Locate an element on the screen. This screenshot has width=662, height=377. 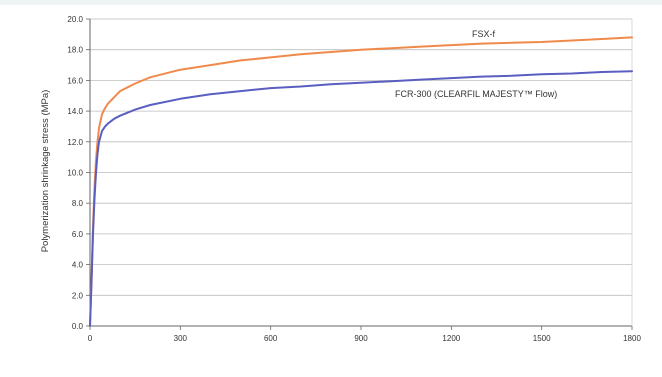
series-label-fsx-f: FSX-f is located at coordinates (484, 34).